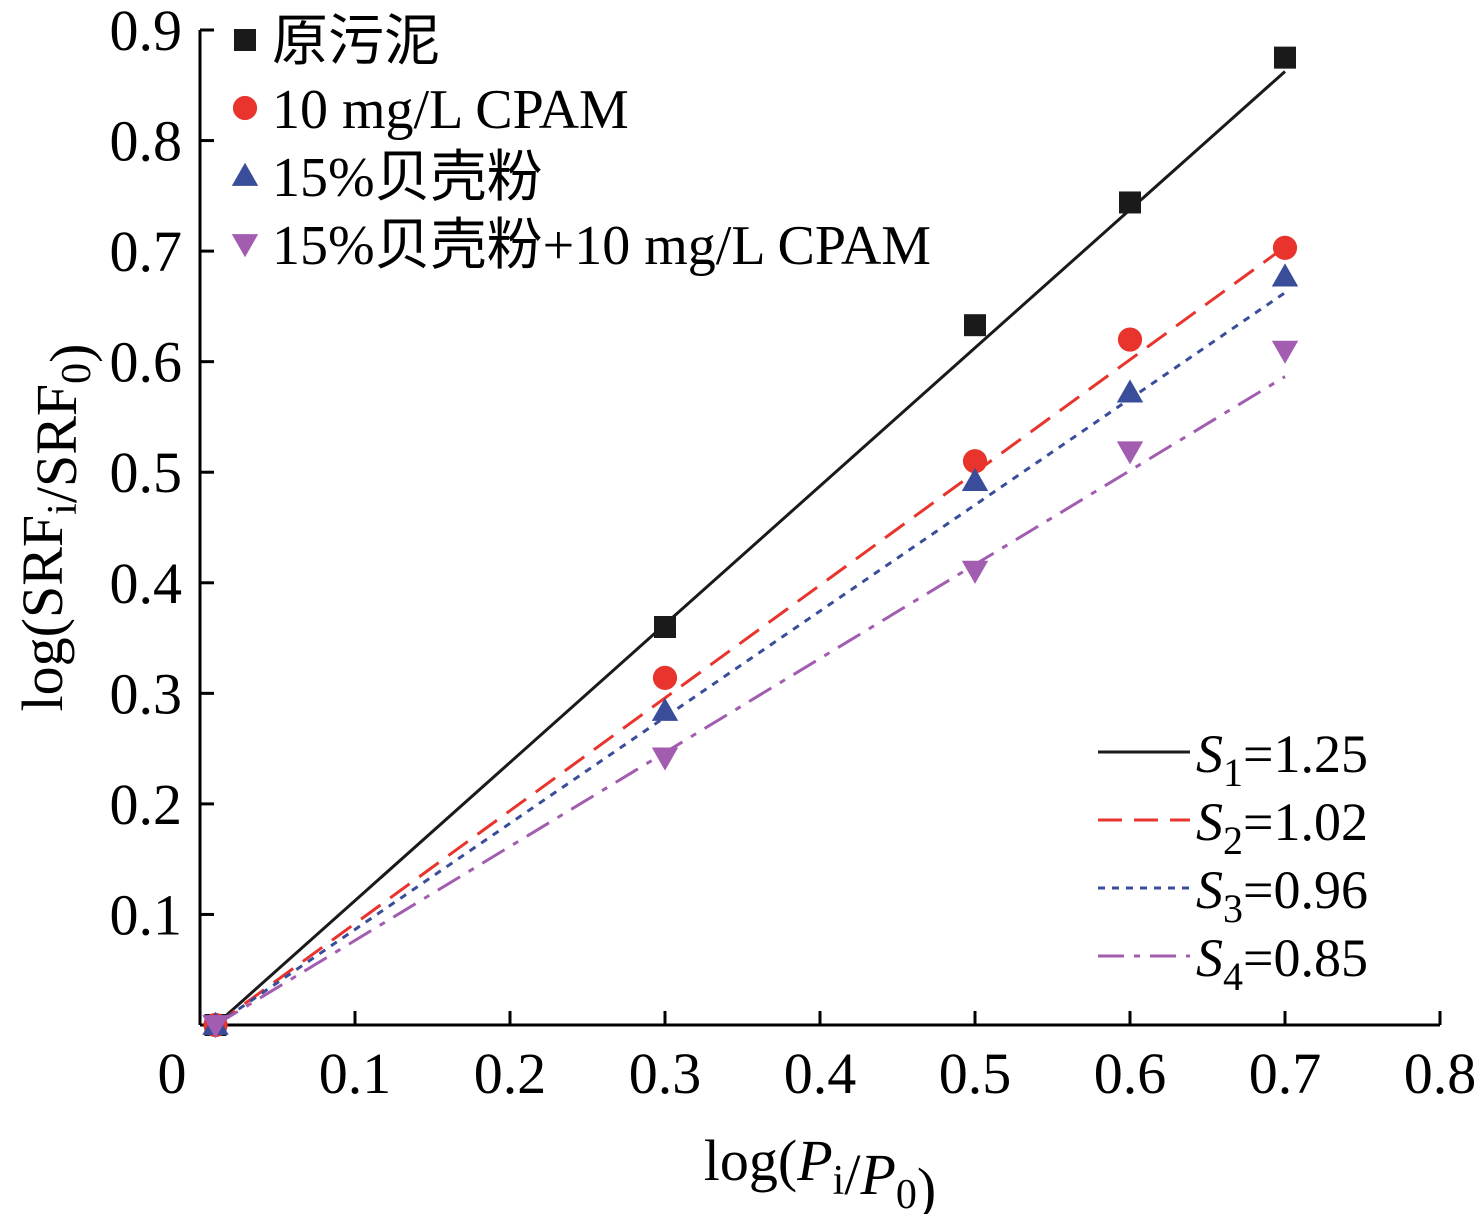  Describe the element at coordinates (146, 472) in the screenshot. I see `y-tick-label: 0.5` at that location.